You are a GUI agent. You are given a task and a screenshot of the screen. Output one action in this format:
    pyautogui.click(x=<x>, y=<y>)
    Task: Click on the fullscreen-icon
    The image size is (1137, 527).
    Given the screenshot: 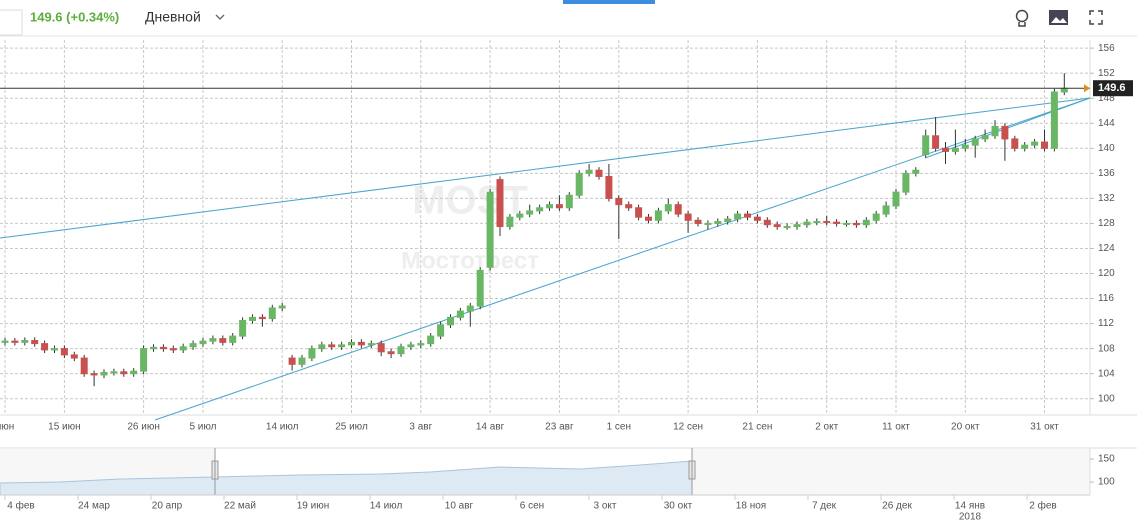 What is the action you would take?
    pyautogui.click(x=1096, y=17)
    